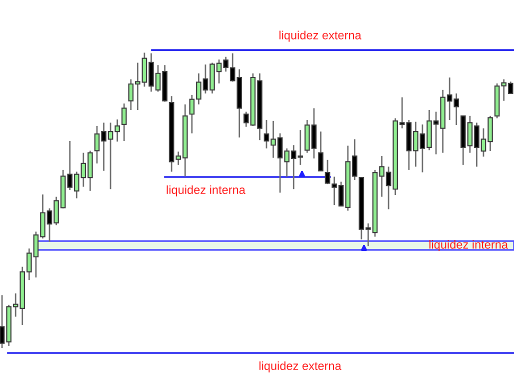 The image size is (514, 386). I want to click on ref-line-label: liquidez interna, so click(206, 190).